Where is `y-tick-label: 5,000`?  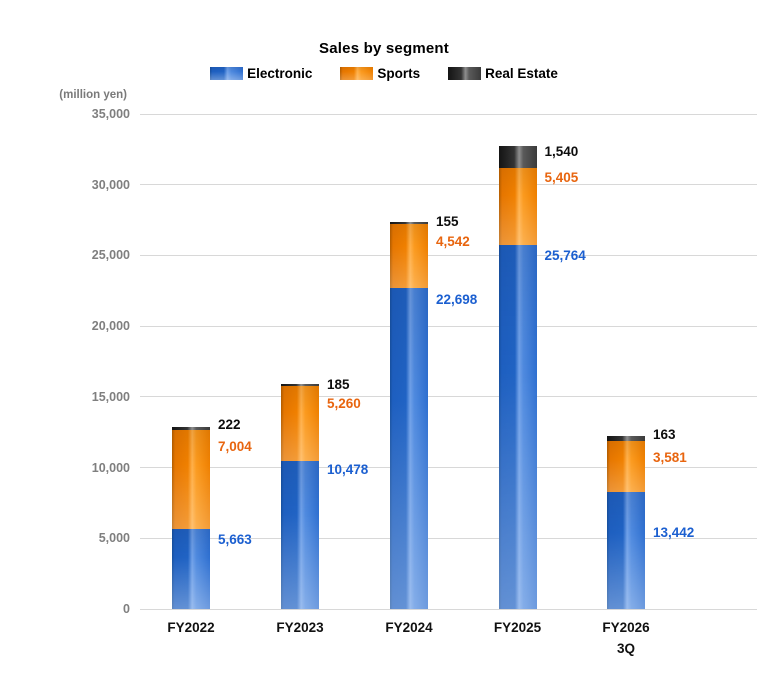
y-tick-label: 5,000 is located at coordinates (114, 538).